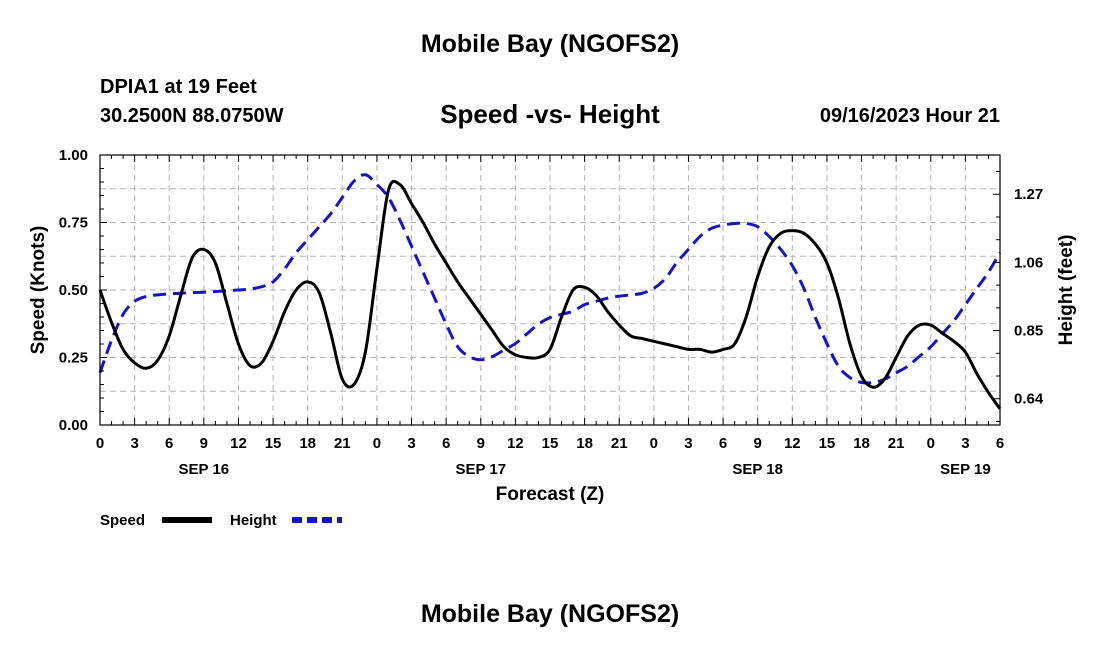 This screenshot has width=1100, height=650. What do you see at coordinates (122, 520) in the screenshot?
I see `legend-speed-label: Speed` at bounding box center [122, 520].